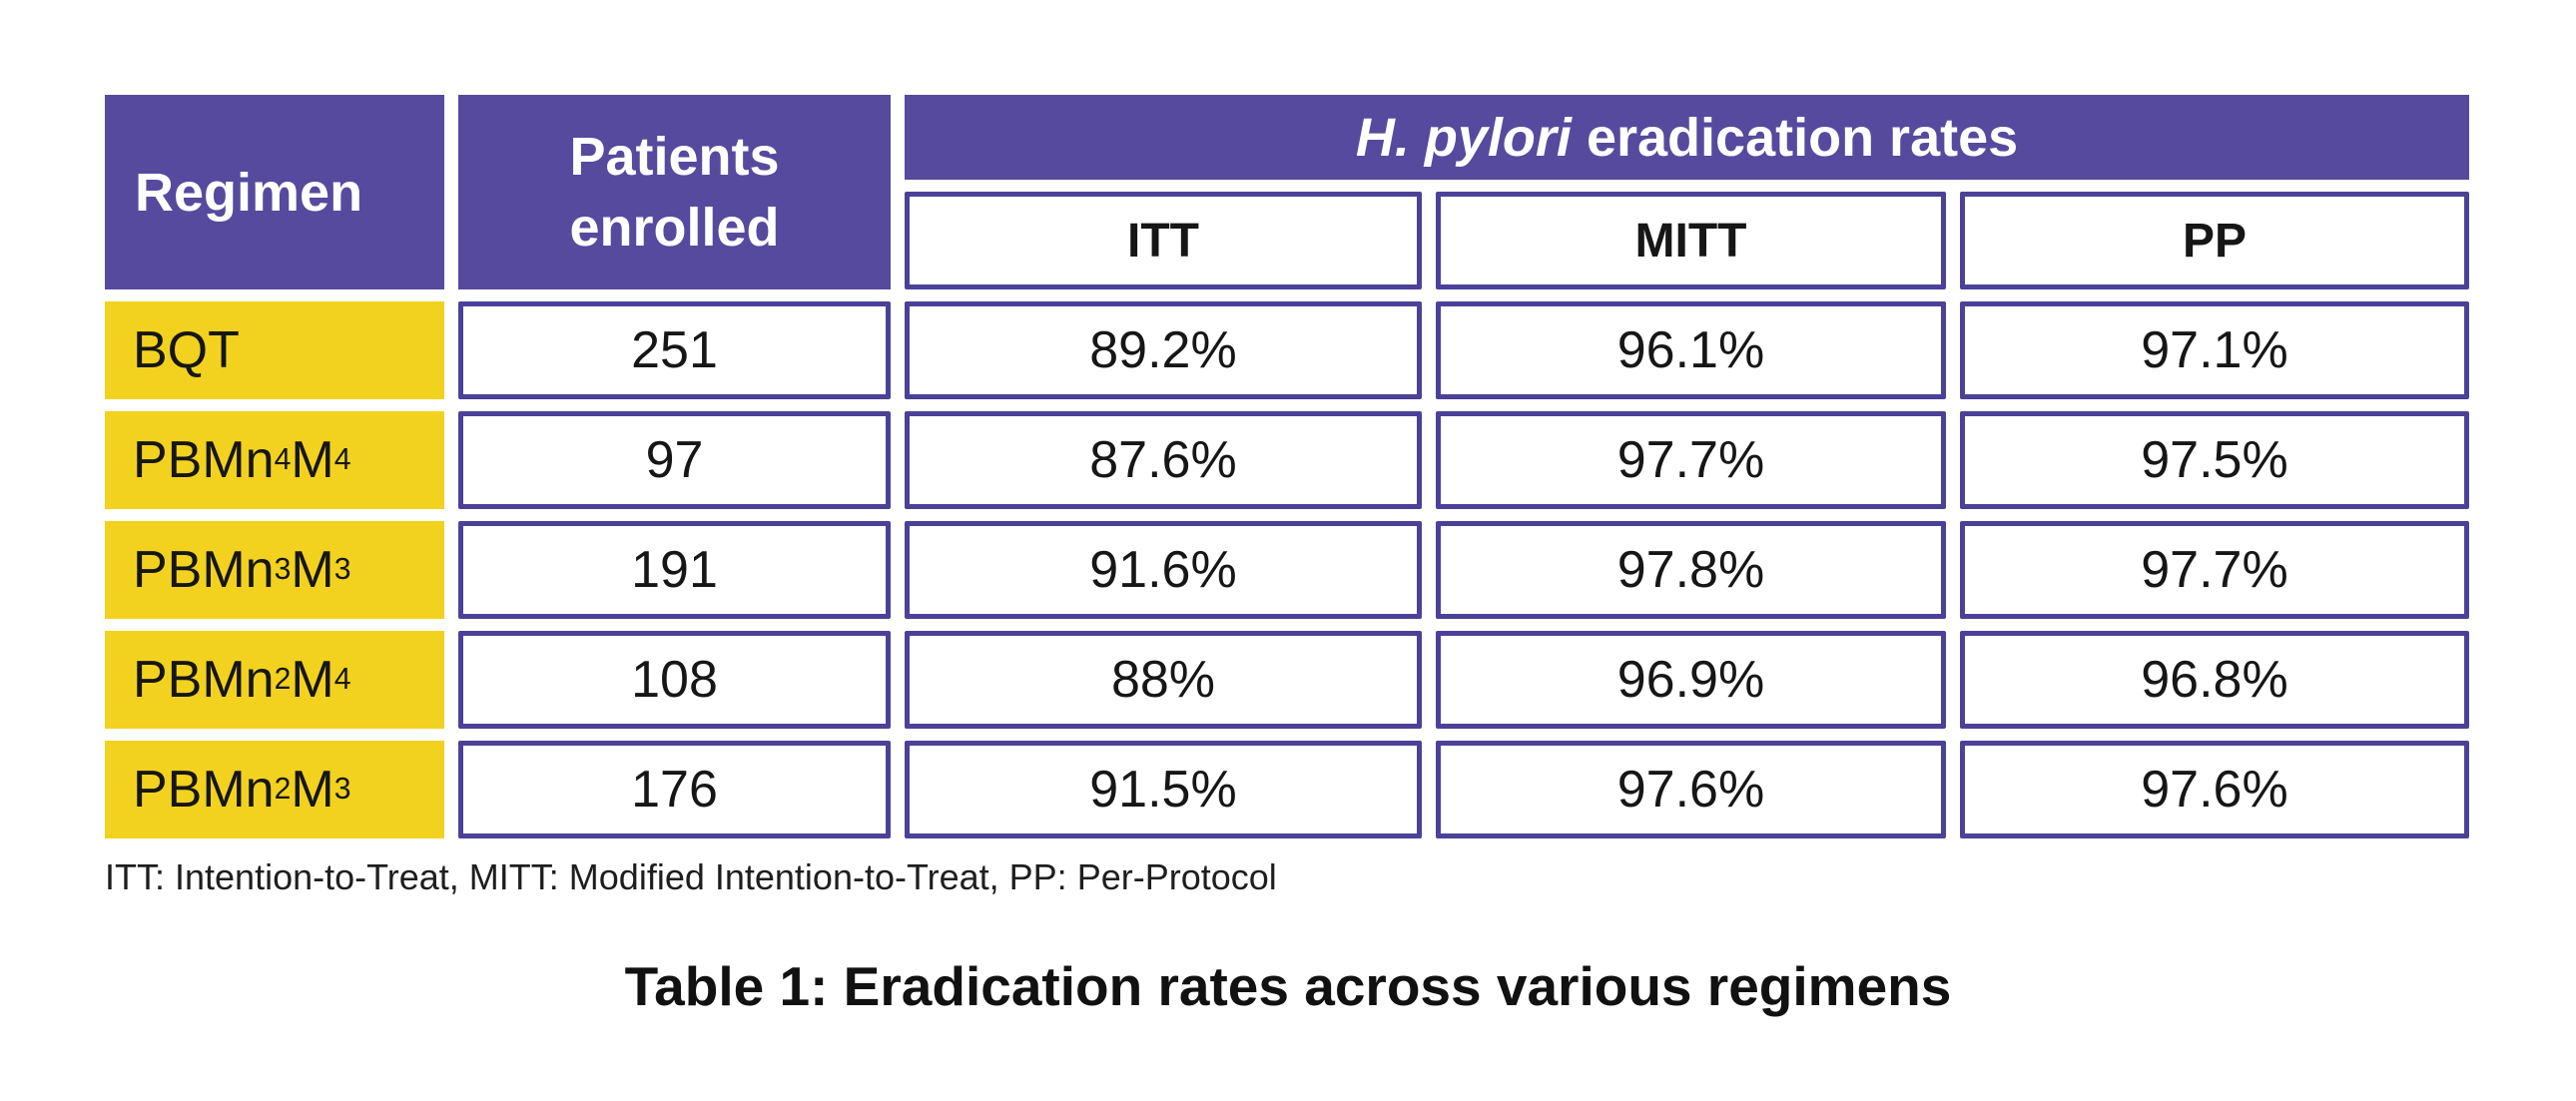 Image resolution: width=2576 pixels, height=1101 pixels. What do you see at coordinates (1691, 680) in the screenshot?
I see `mitt-value-cell: 96.9%` at bounding box center [1691, 680].